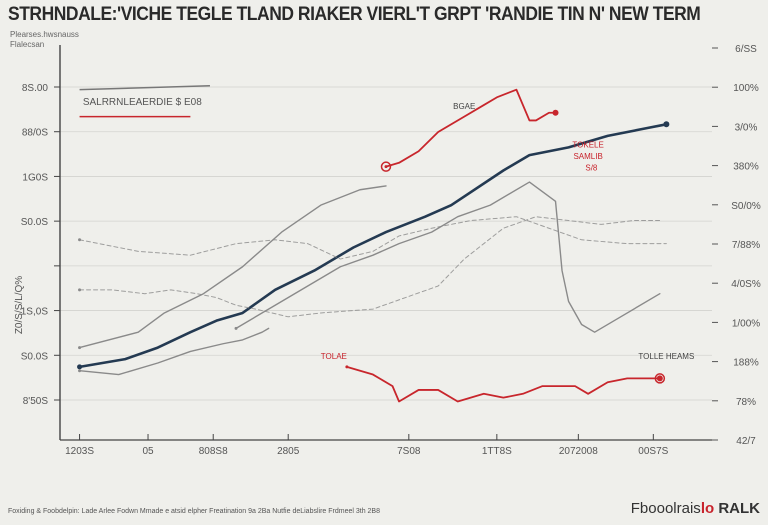 The width and height of the screenshot is (768, 525). What do you see at coordinates (144, 88) in the screenshot?
I see `legend-top-rule` at bounding box center [144, 88].